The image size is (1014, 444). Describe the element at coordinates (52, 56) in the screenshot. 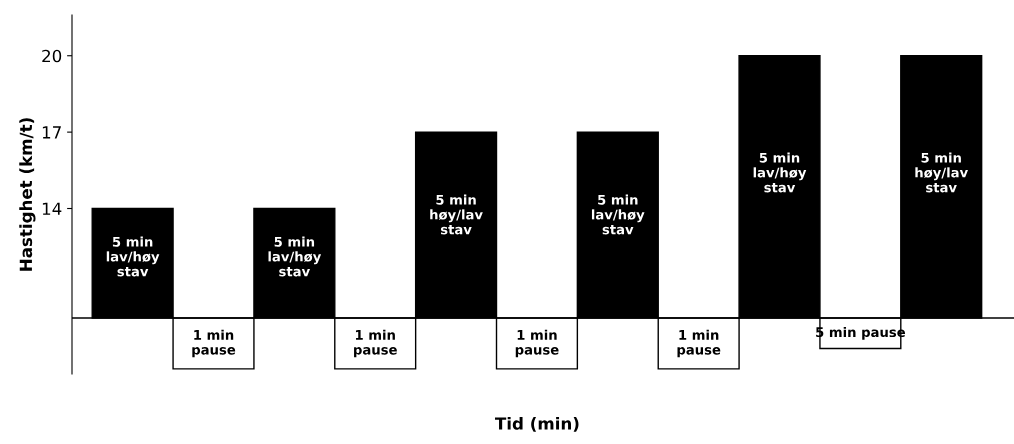

I see `y-tick-label: 20` at that location.